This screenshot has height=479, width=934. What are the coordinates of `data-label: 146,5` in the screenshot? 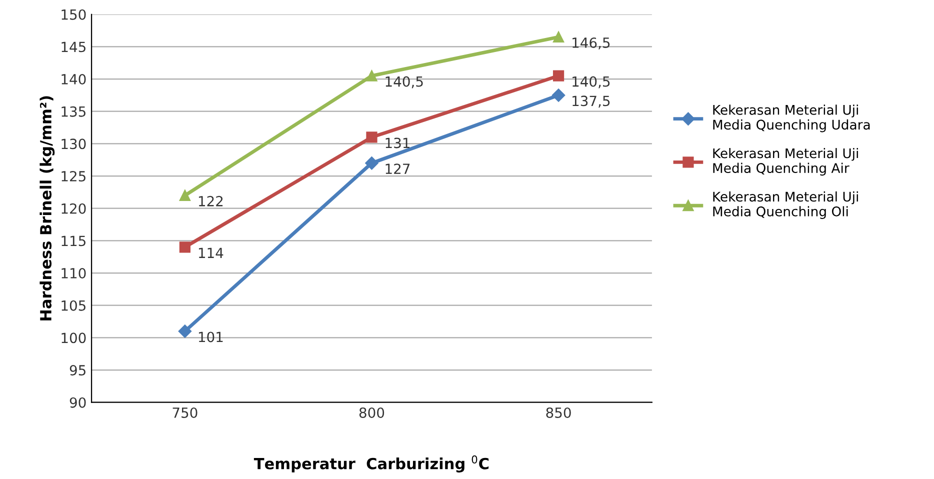 It's located at (591, 43).